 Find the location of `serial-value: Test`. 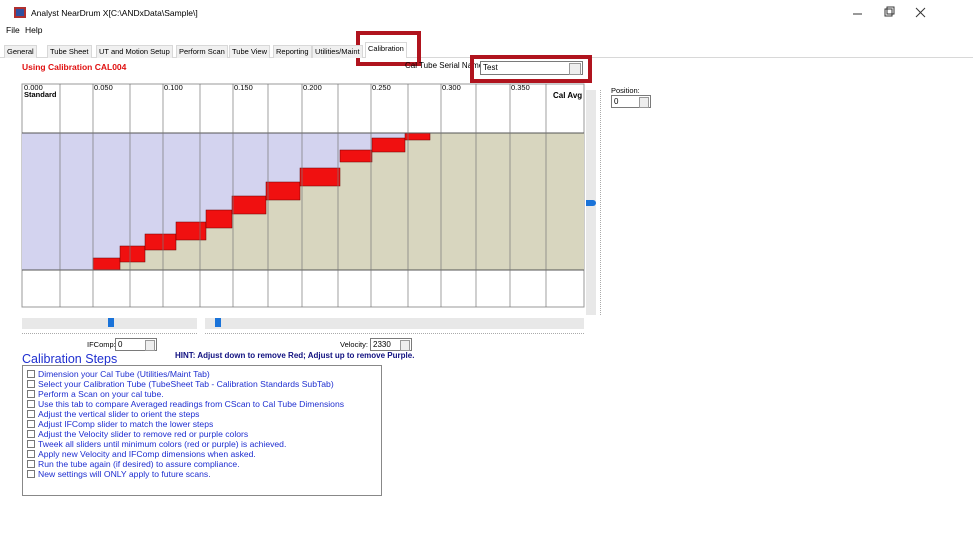

serial-value: Test is located at coordinates (490, 67).